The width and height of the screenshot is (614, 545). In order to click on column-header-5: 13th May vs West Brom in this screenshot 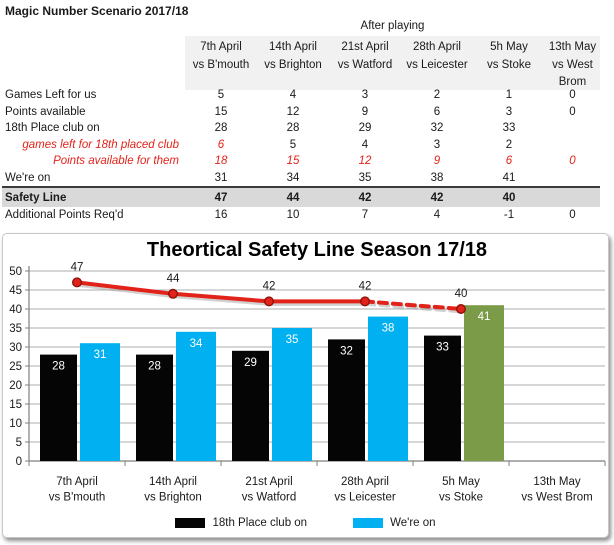, I will do `click(572, 64)`.